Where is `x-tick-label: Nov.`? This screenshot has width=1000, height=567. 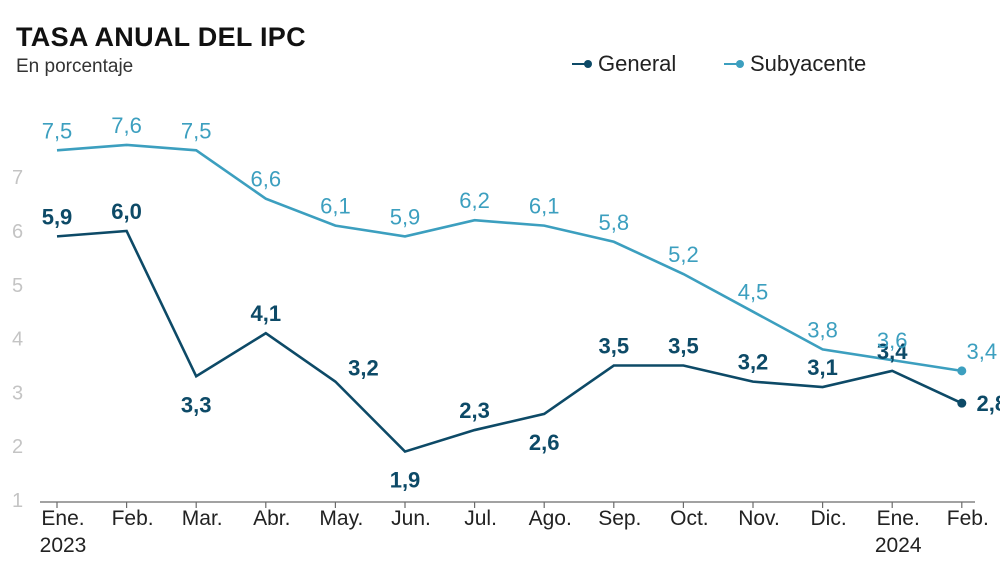 x-tick-label: Nov. is located at coordinates (759, 518).